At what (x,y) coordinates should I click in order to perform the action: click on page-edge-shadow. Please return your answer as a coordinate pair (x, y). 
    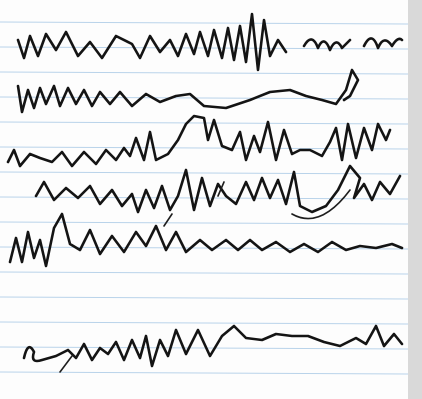
    Looking at the image, I should click on (415, 199).